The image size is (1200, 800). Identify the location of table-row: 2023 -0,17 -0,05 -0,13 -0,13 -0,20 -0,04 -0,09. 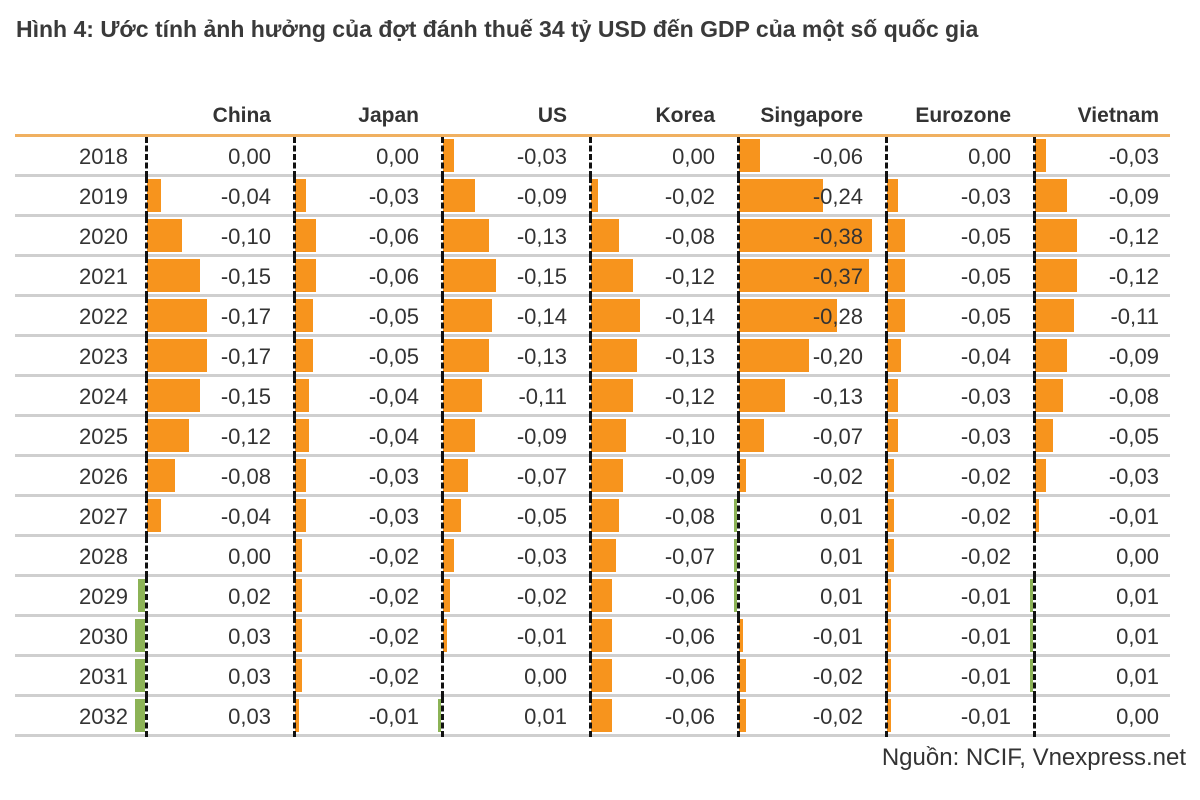
(592, 357).